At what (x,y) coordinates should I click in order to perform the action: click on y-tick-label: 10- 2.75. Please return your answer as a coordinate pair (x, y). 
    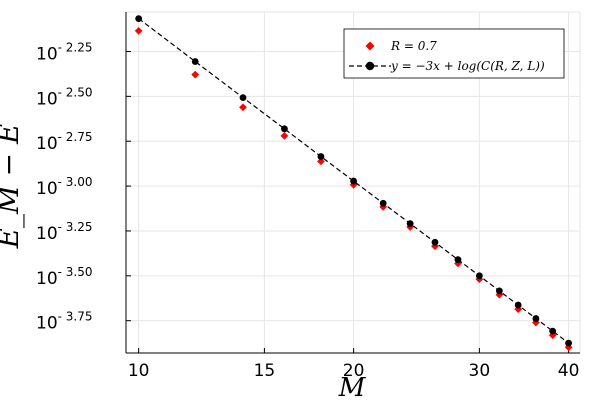
    Looking at the image, I should click on (64, 142).